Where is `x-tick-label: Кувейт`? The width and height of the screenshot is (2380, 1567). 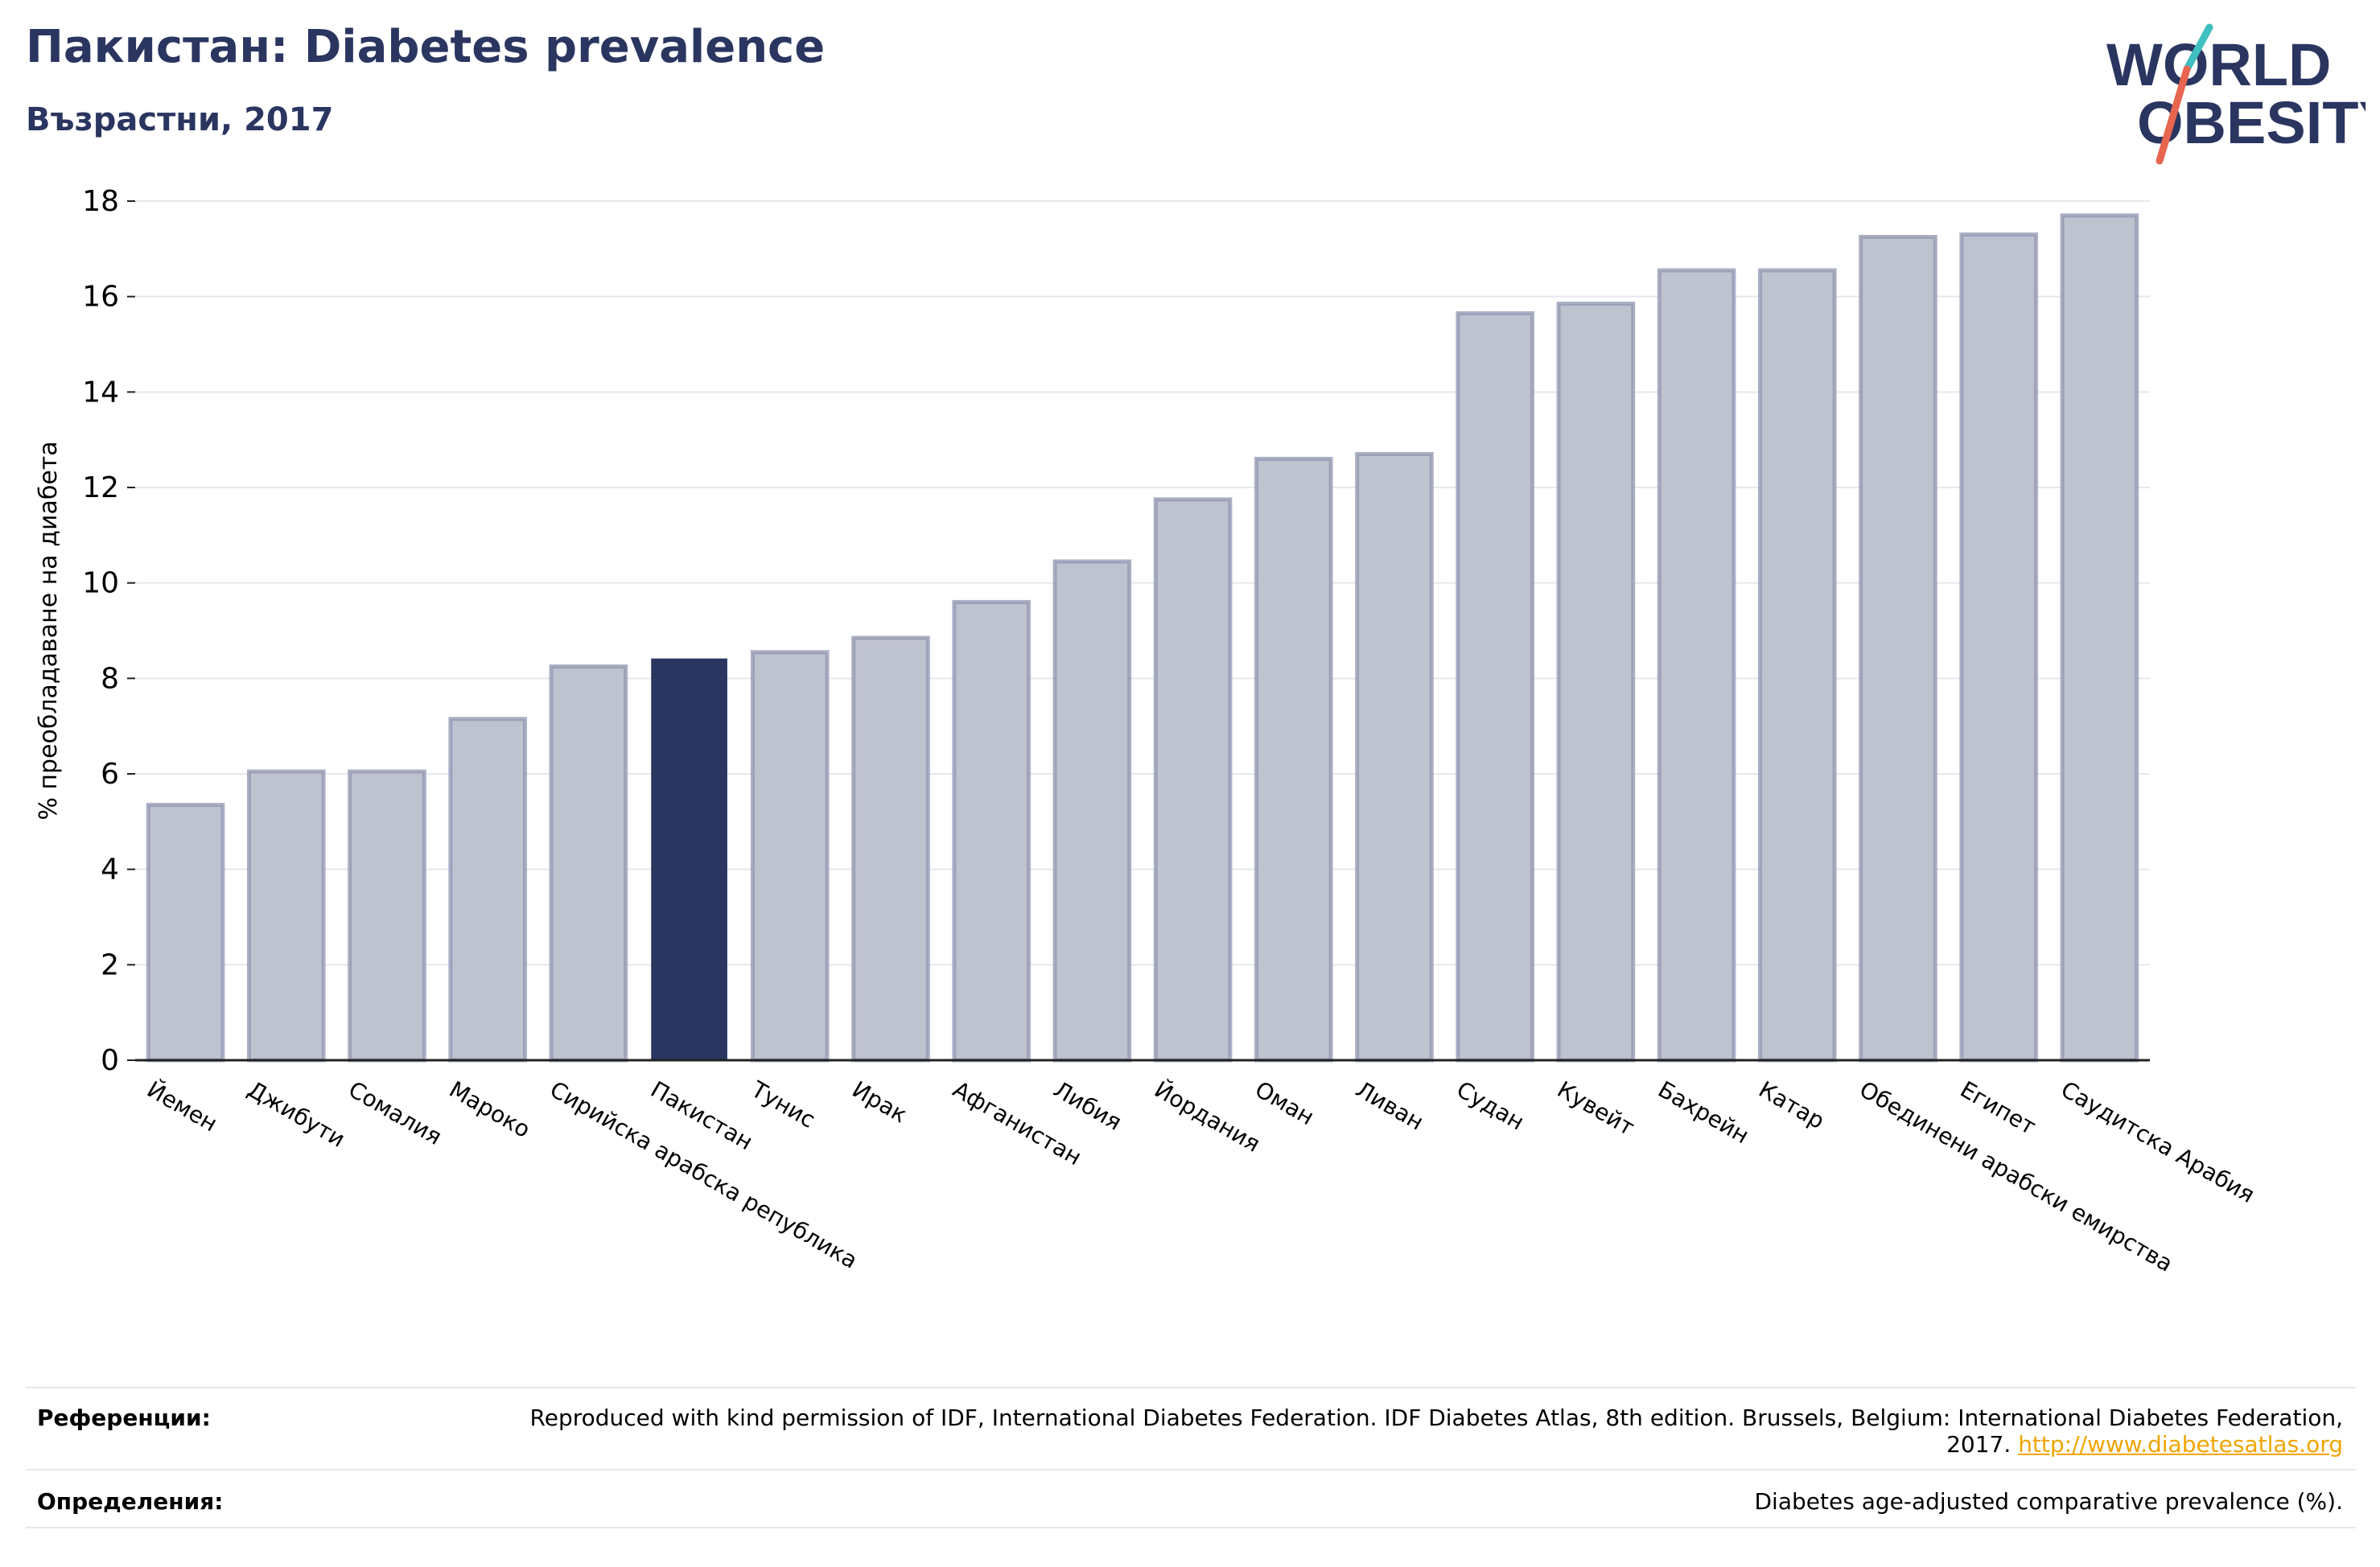
x-tick-label: Кувейт is located at coordinates (1596, 1108).